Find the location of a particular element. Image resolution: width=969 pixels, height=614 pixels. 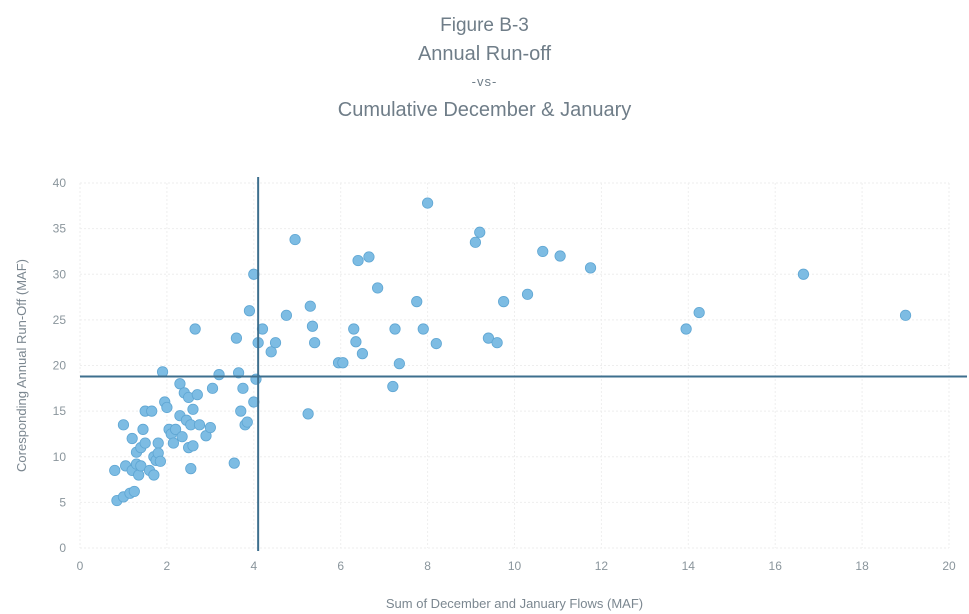

x-tick-label: 12 is located at coordinates (602, 566).